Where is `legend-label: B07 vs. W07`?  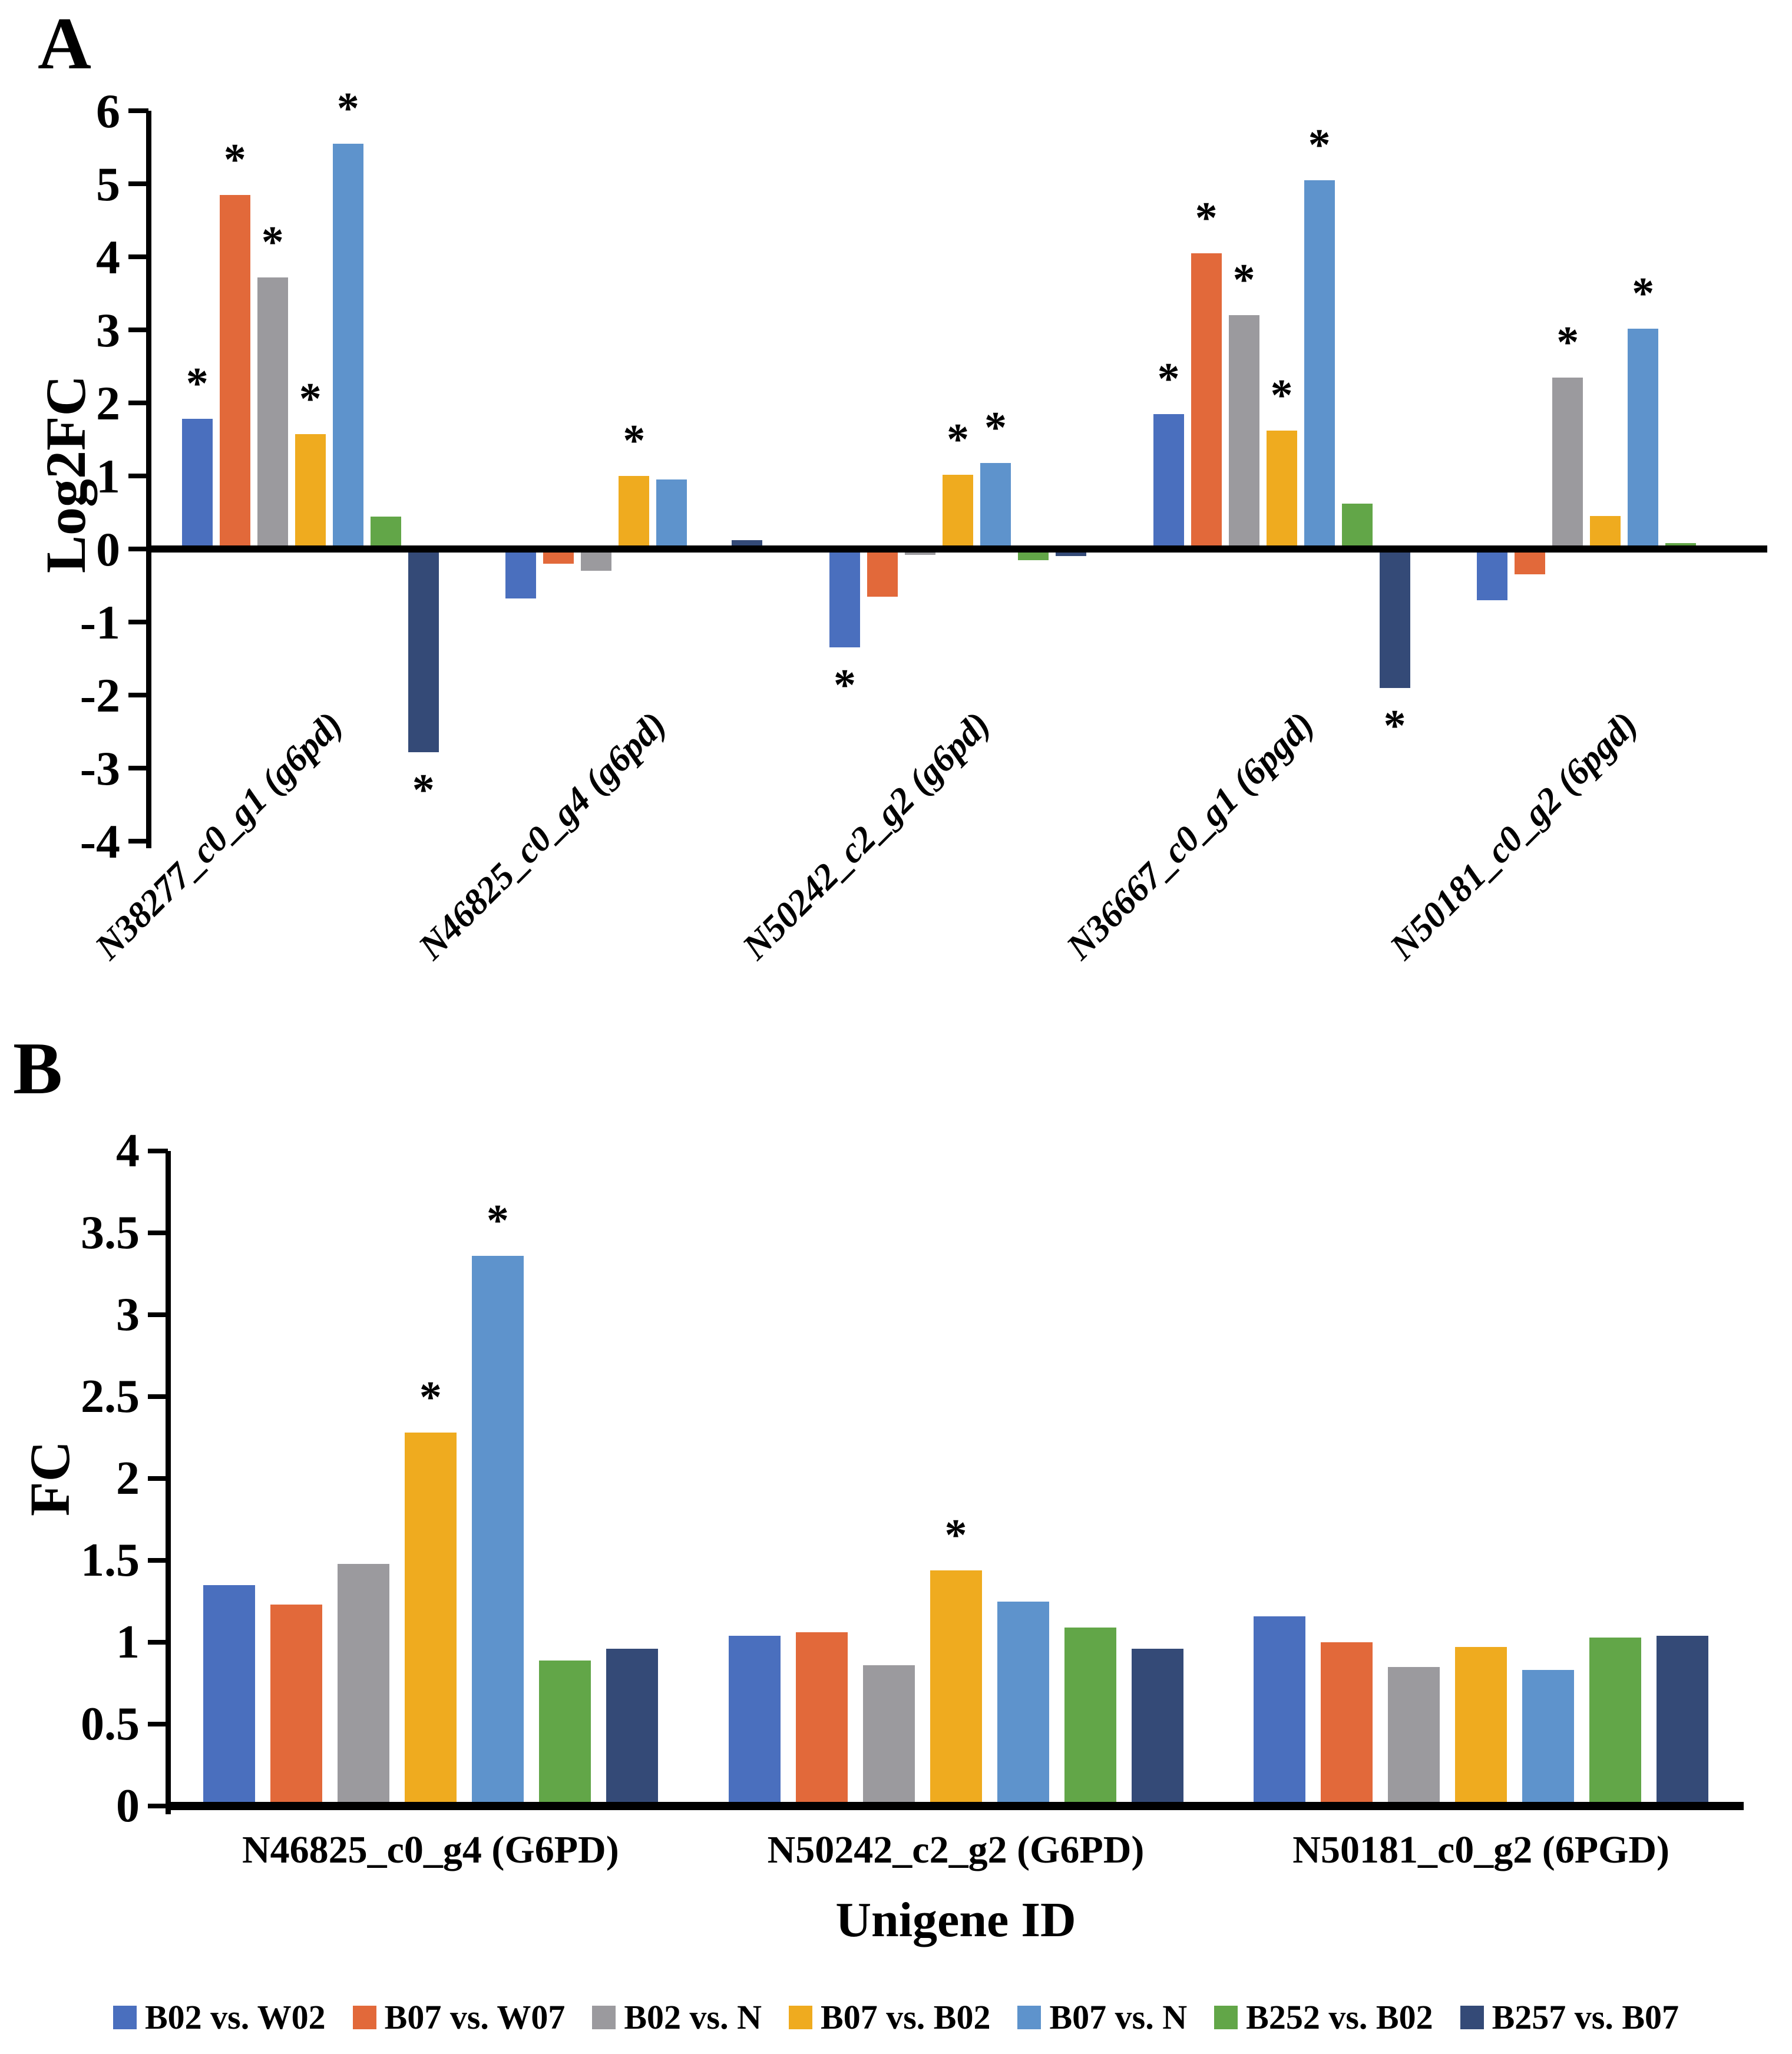 legend-label: B07 vs. W07 is located at coordinates (475, 2017).